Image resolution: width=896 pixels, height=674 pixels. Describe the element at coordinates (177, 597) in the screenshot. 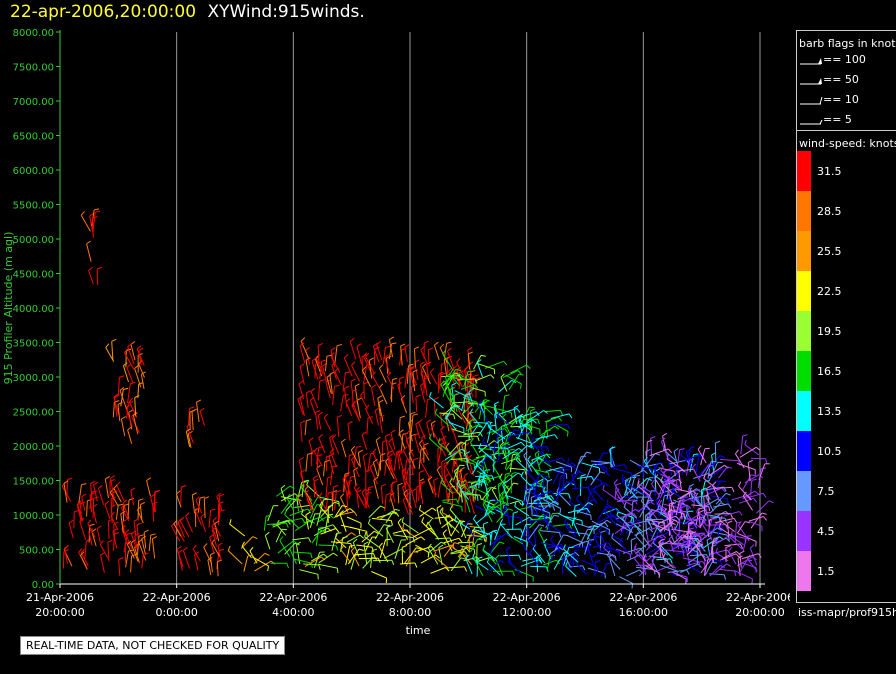

I see `x-tick-date: 22-Apr-2006` at that location.